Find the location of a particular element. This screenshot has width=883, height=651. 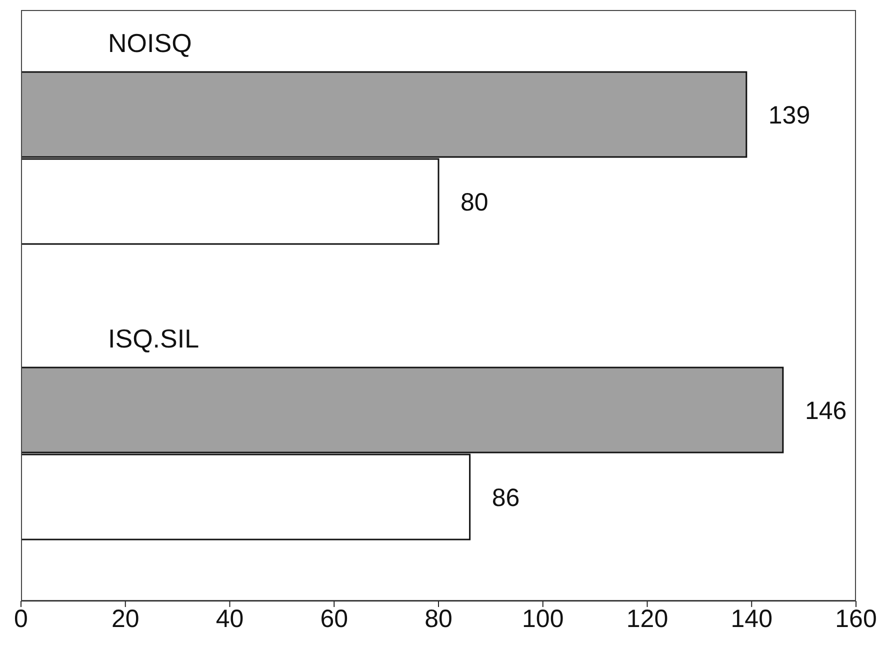

y-tick-label: NOISQ is located at coordinates (150, 43).